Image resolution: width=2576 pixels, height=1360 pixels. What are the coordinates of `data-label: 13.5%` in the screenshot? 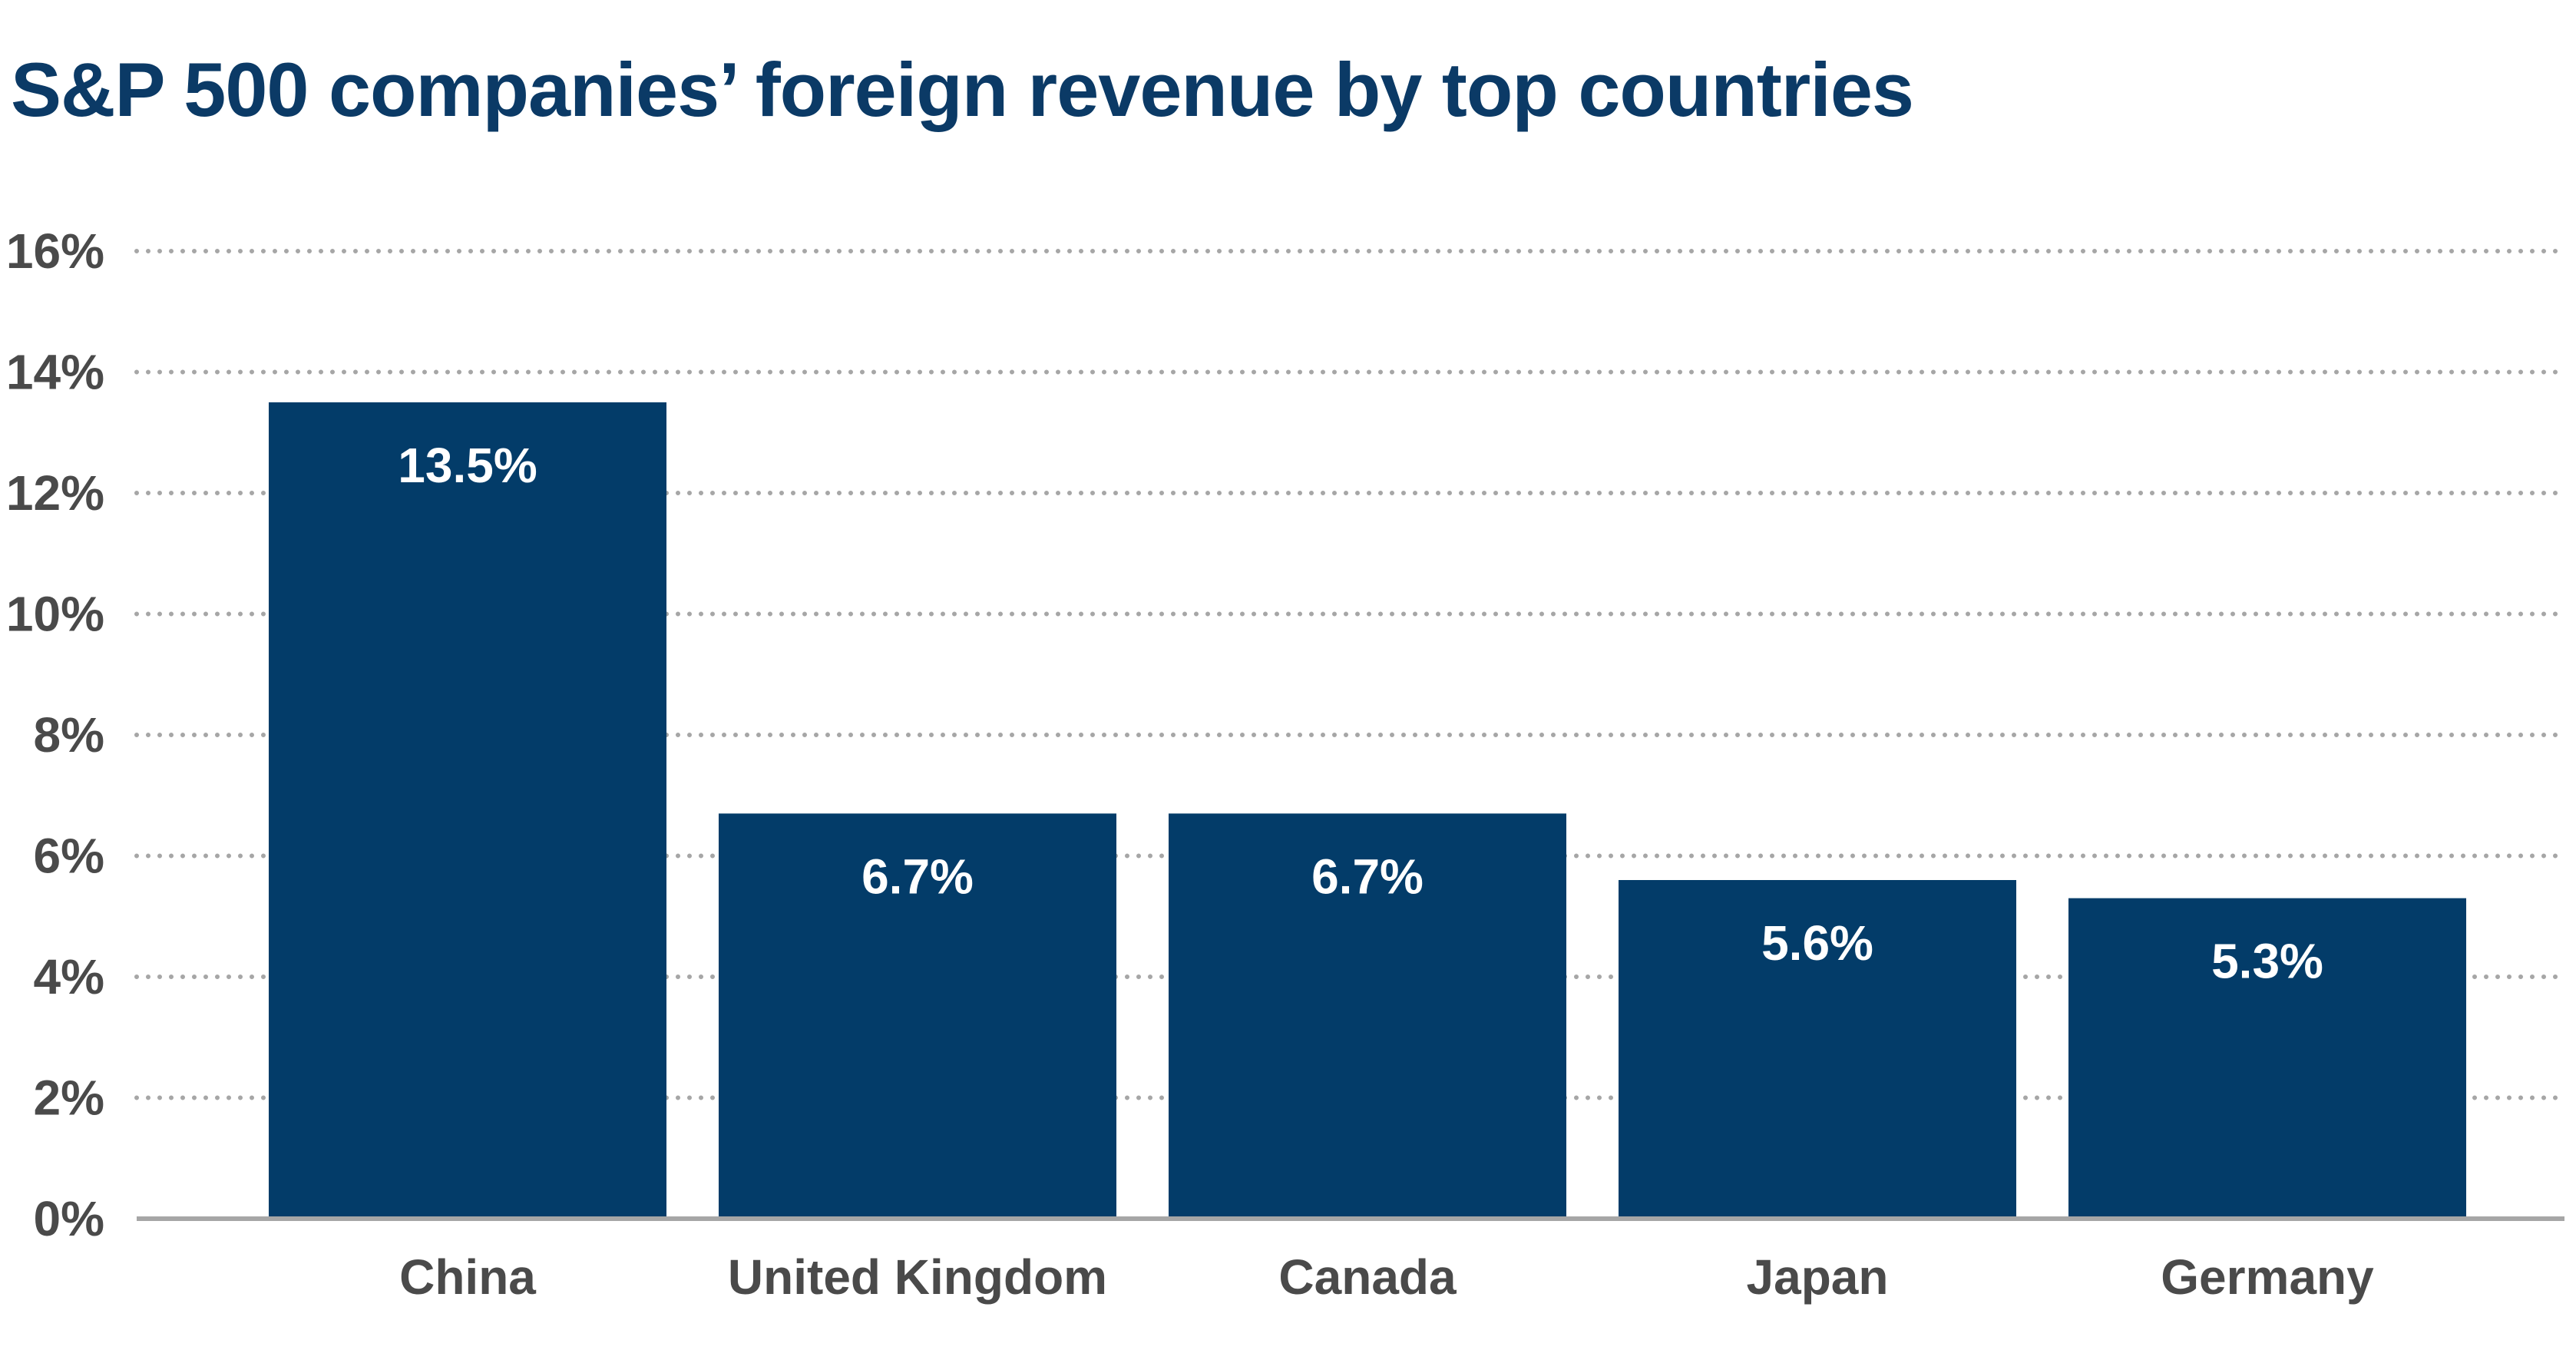 It's located at (467, 465).